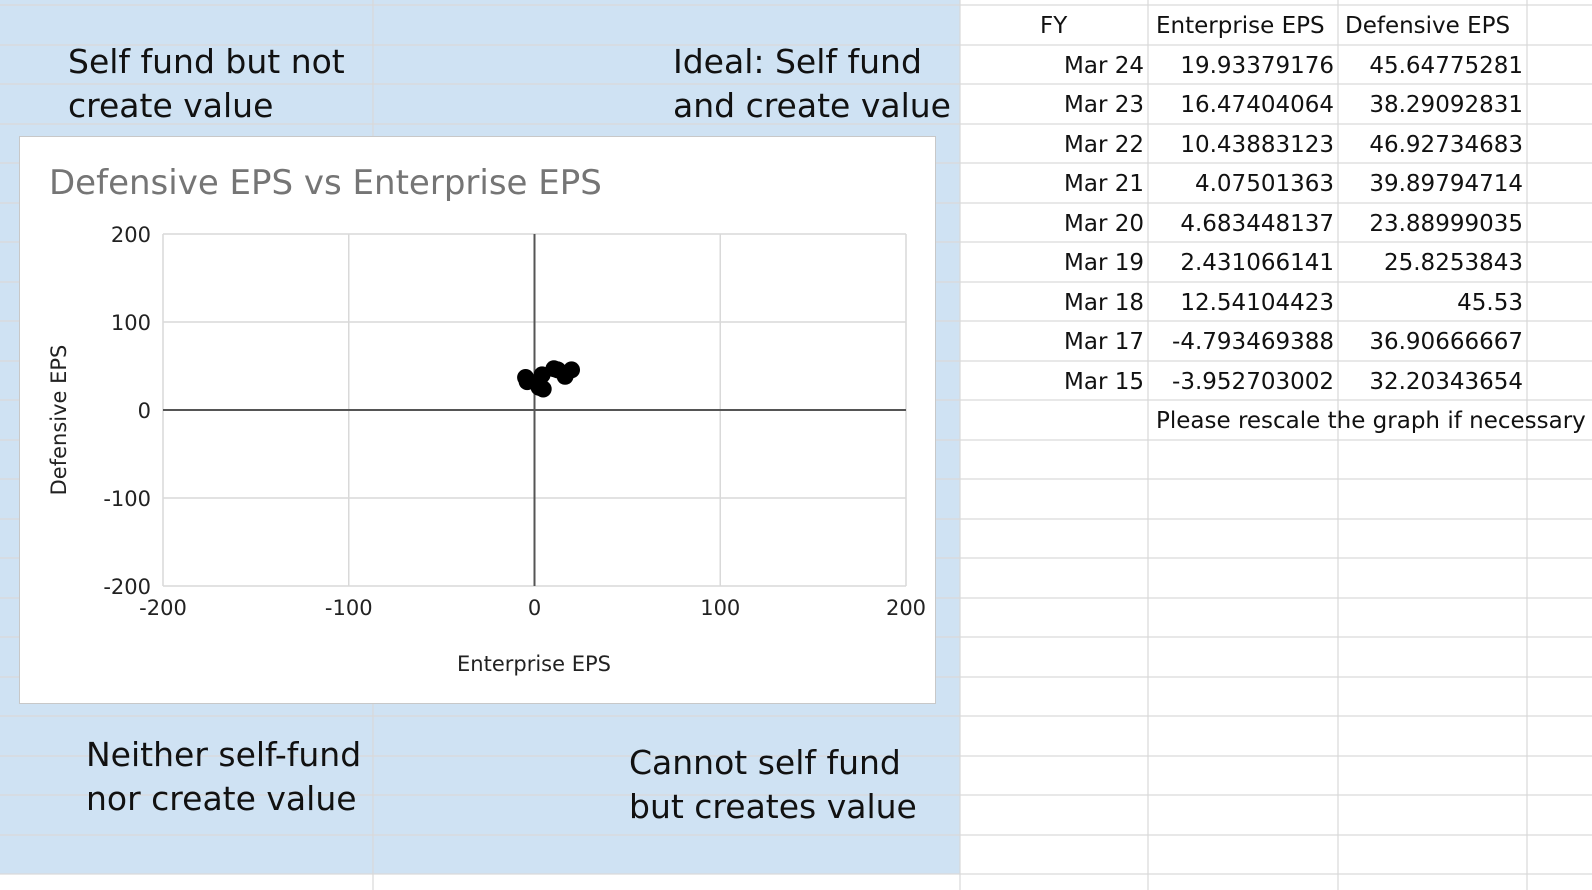 This screenshot has width=1592, height=890. Describe the element at coordinates (1104, 382) in the screenshot. I see `cell-fy: Mar 15` at that location.